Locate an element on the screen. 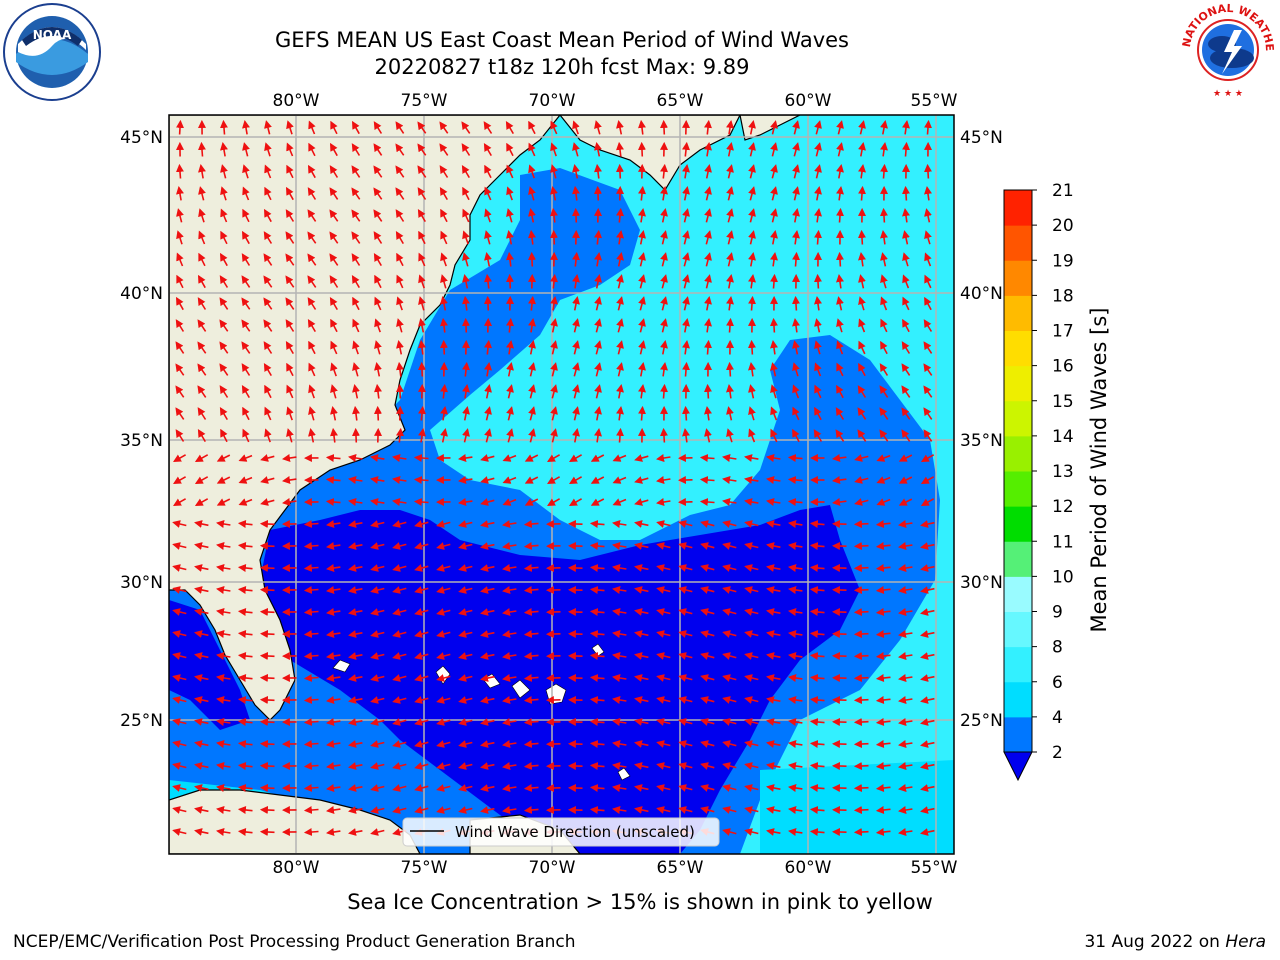 The width and height of the screenshot is (1280, 960). colorbar-tick-label: 17 is located at coordinates (1063, 332).